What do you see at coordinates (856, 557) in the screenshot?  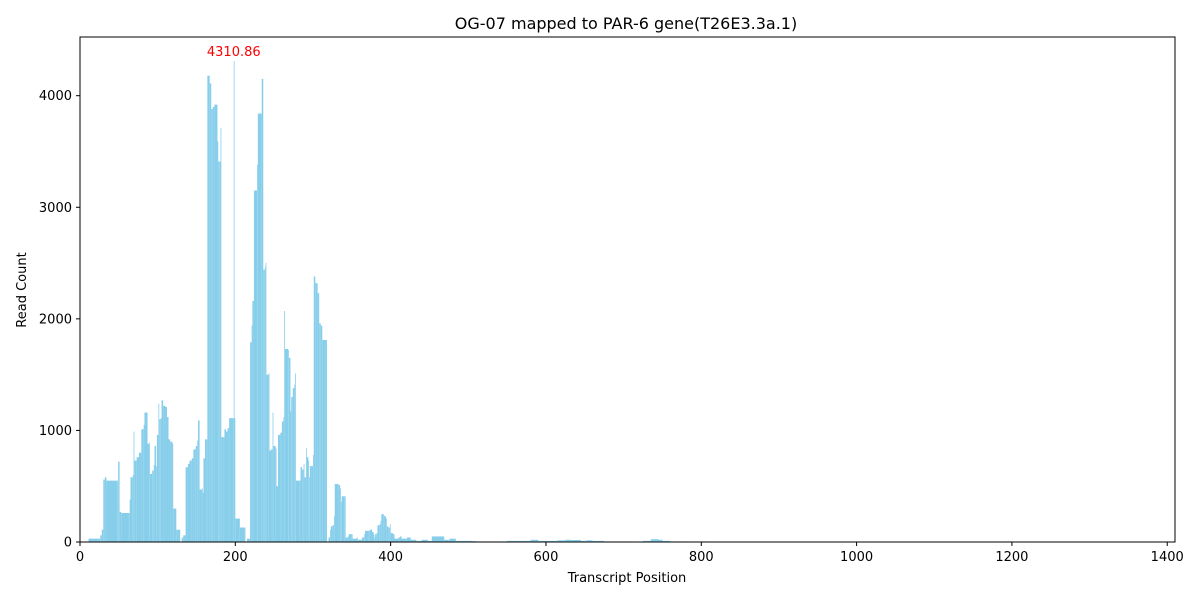 I see `x-tick-label: 1000` at bounding box center [856, 557].